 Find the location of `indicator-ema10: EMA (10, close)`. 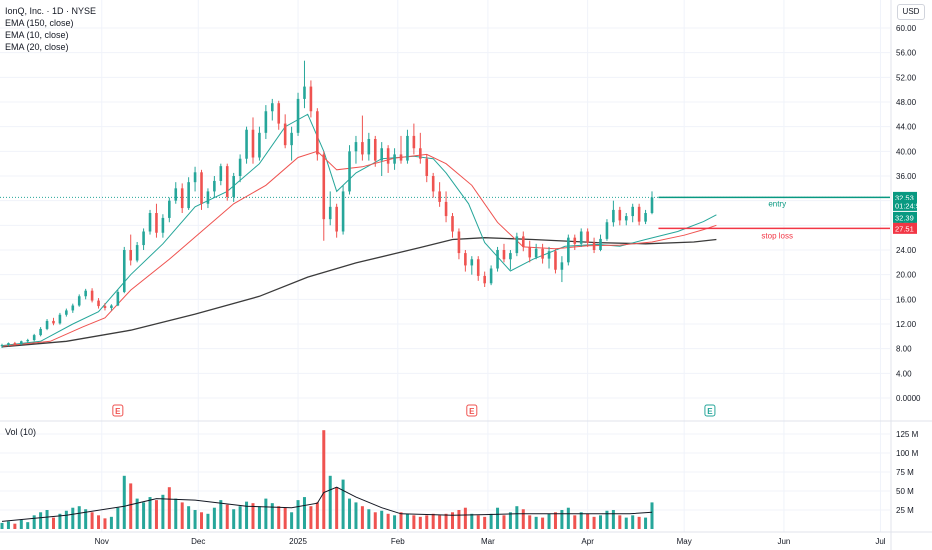

indicator-ema10: EMA (10, close) is located at coordinates (37, 35).